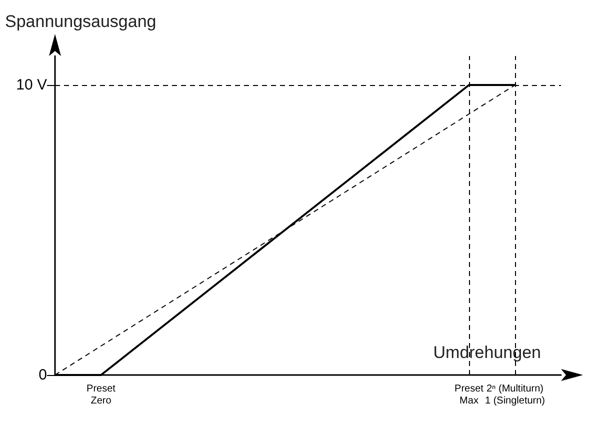 This screenshot has width=606, height=428. What do you see at coordinates (80, 21) in the screenshot?
I see `y-axis-title: Spannungsausgang` at bounding box center [80, 21].